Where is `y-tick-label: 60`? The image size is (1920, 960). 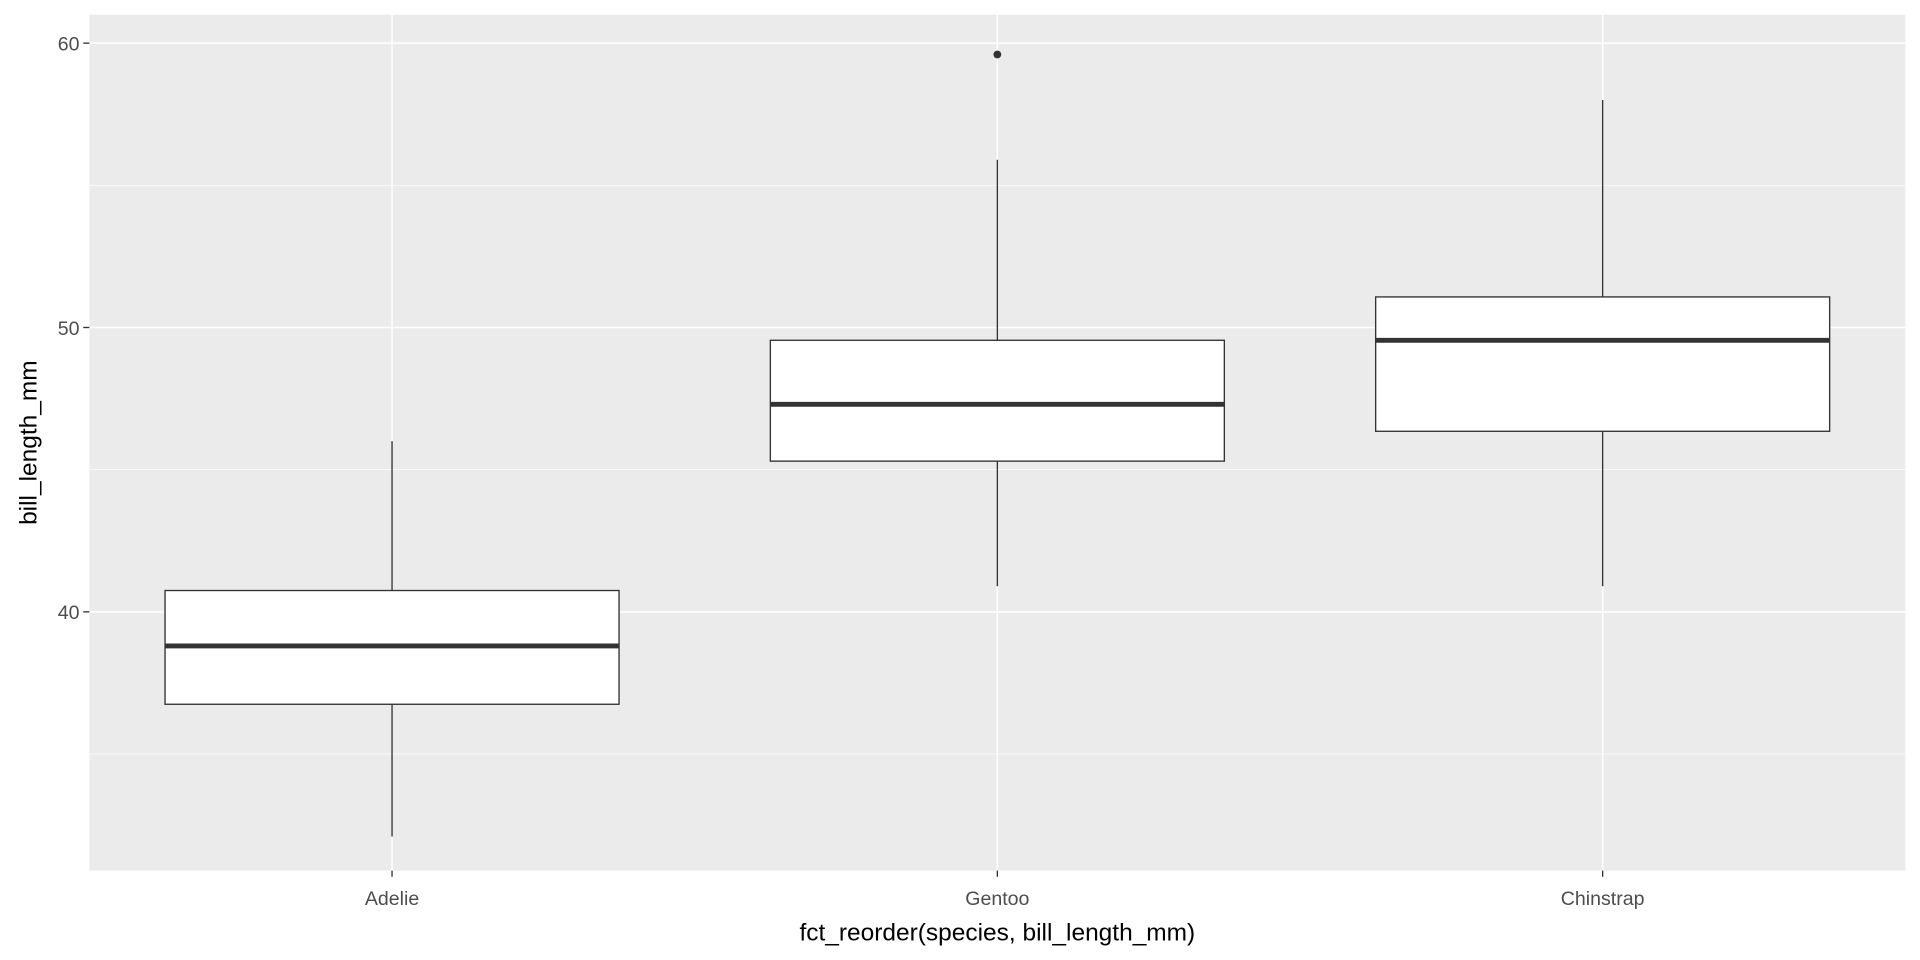 y-tick-label: 60 is located at coordinates (69, 44).